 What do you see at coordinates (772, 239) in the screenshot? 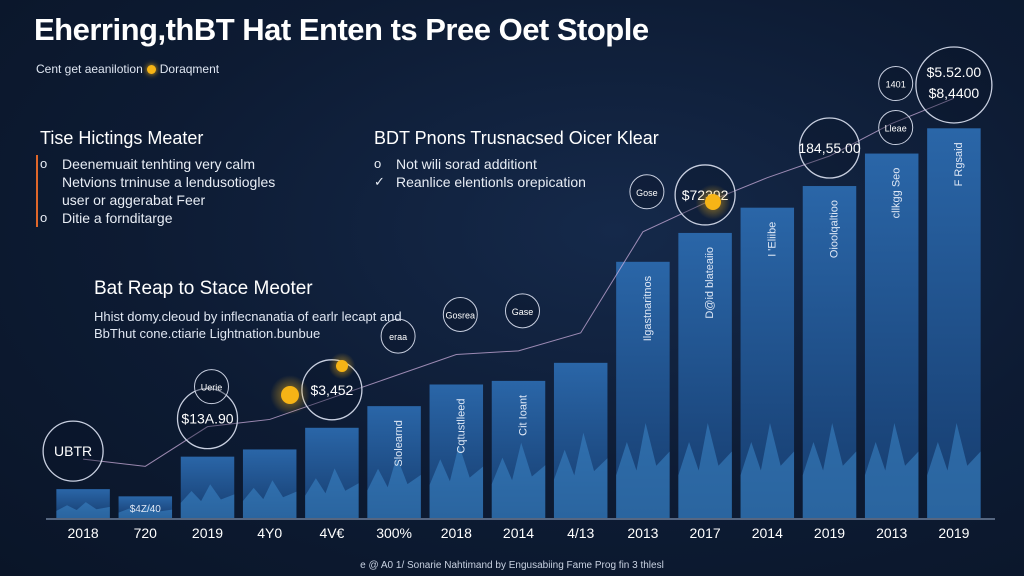
I see `bar-label: I 'Eliibe` at bounding box center [772, 239].